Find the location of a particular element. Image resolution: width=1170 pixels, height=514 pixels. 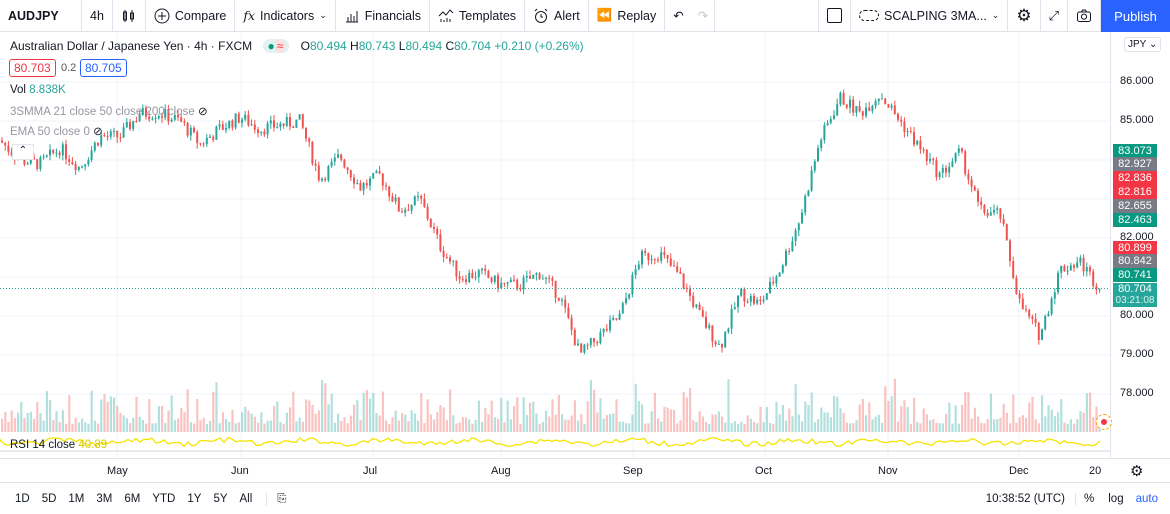

chart-type-button is located at coordinates (129, 16).